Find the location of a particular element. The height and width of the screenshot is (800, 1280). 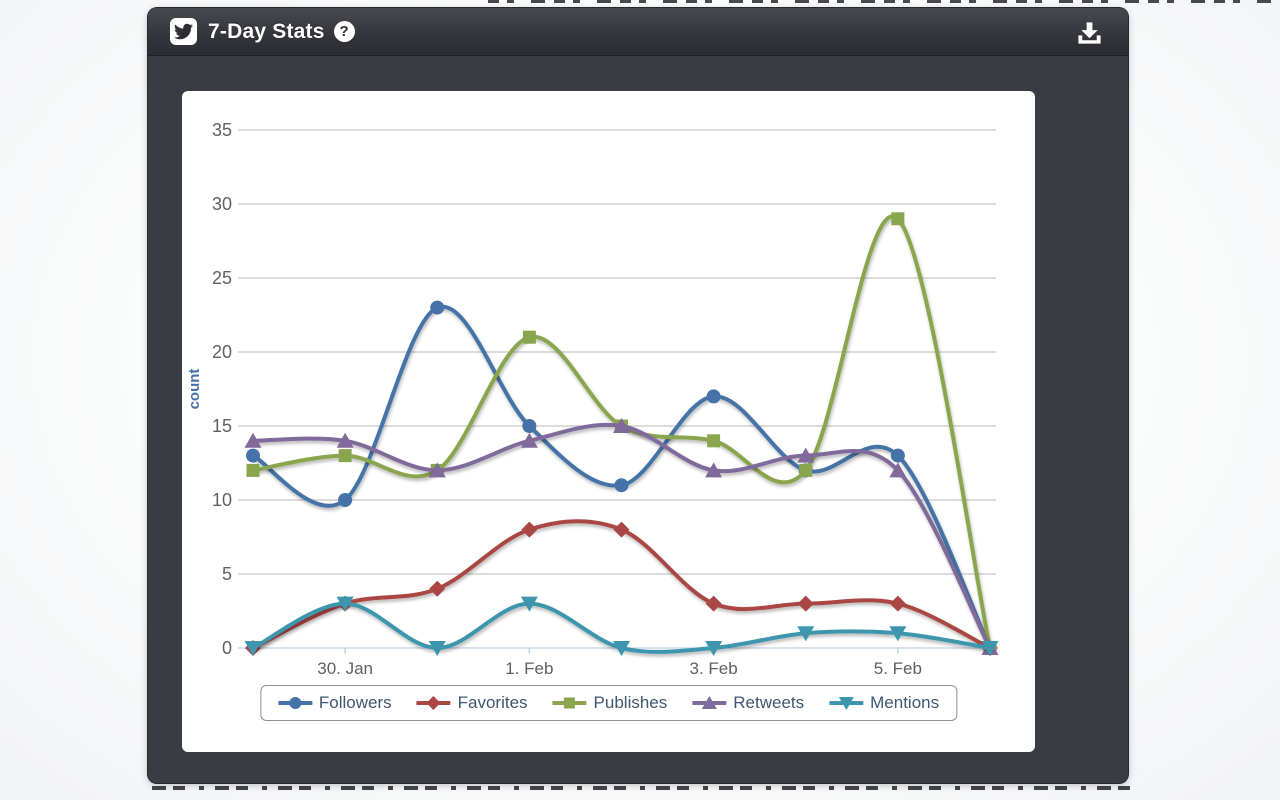

legend-marker-mentions is located at coordinates (846, 703).